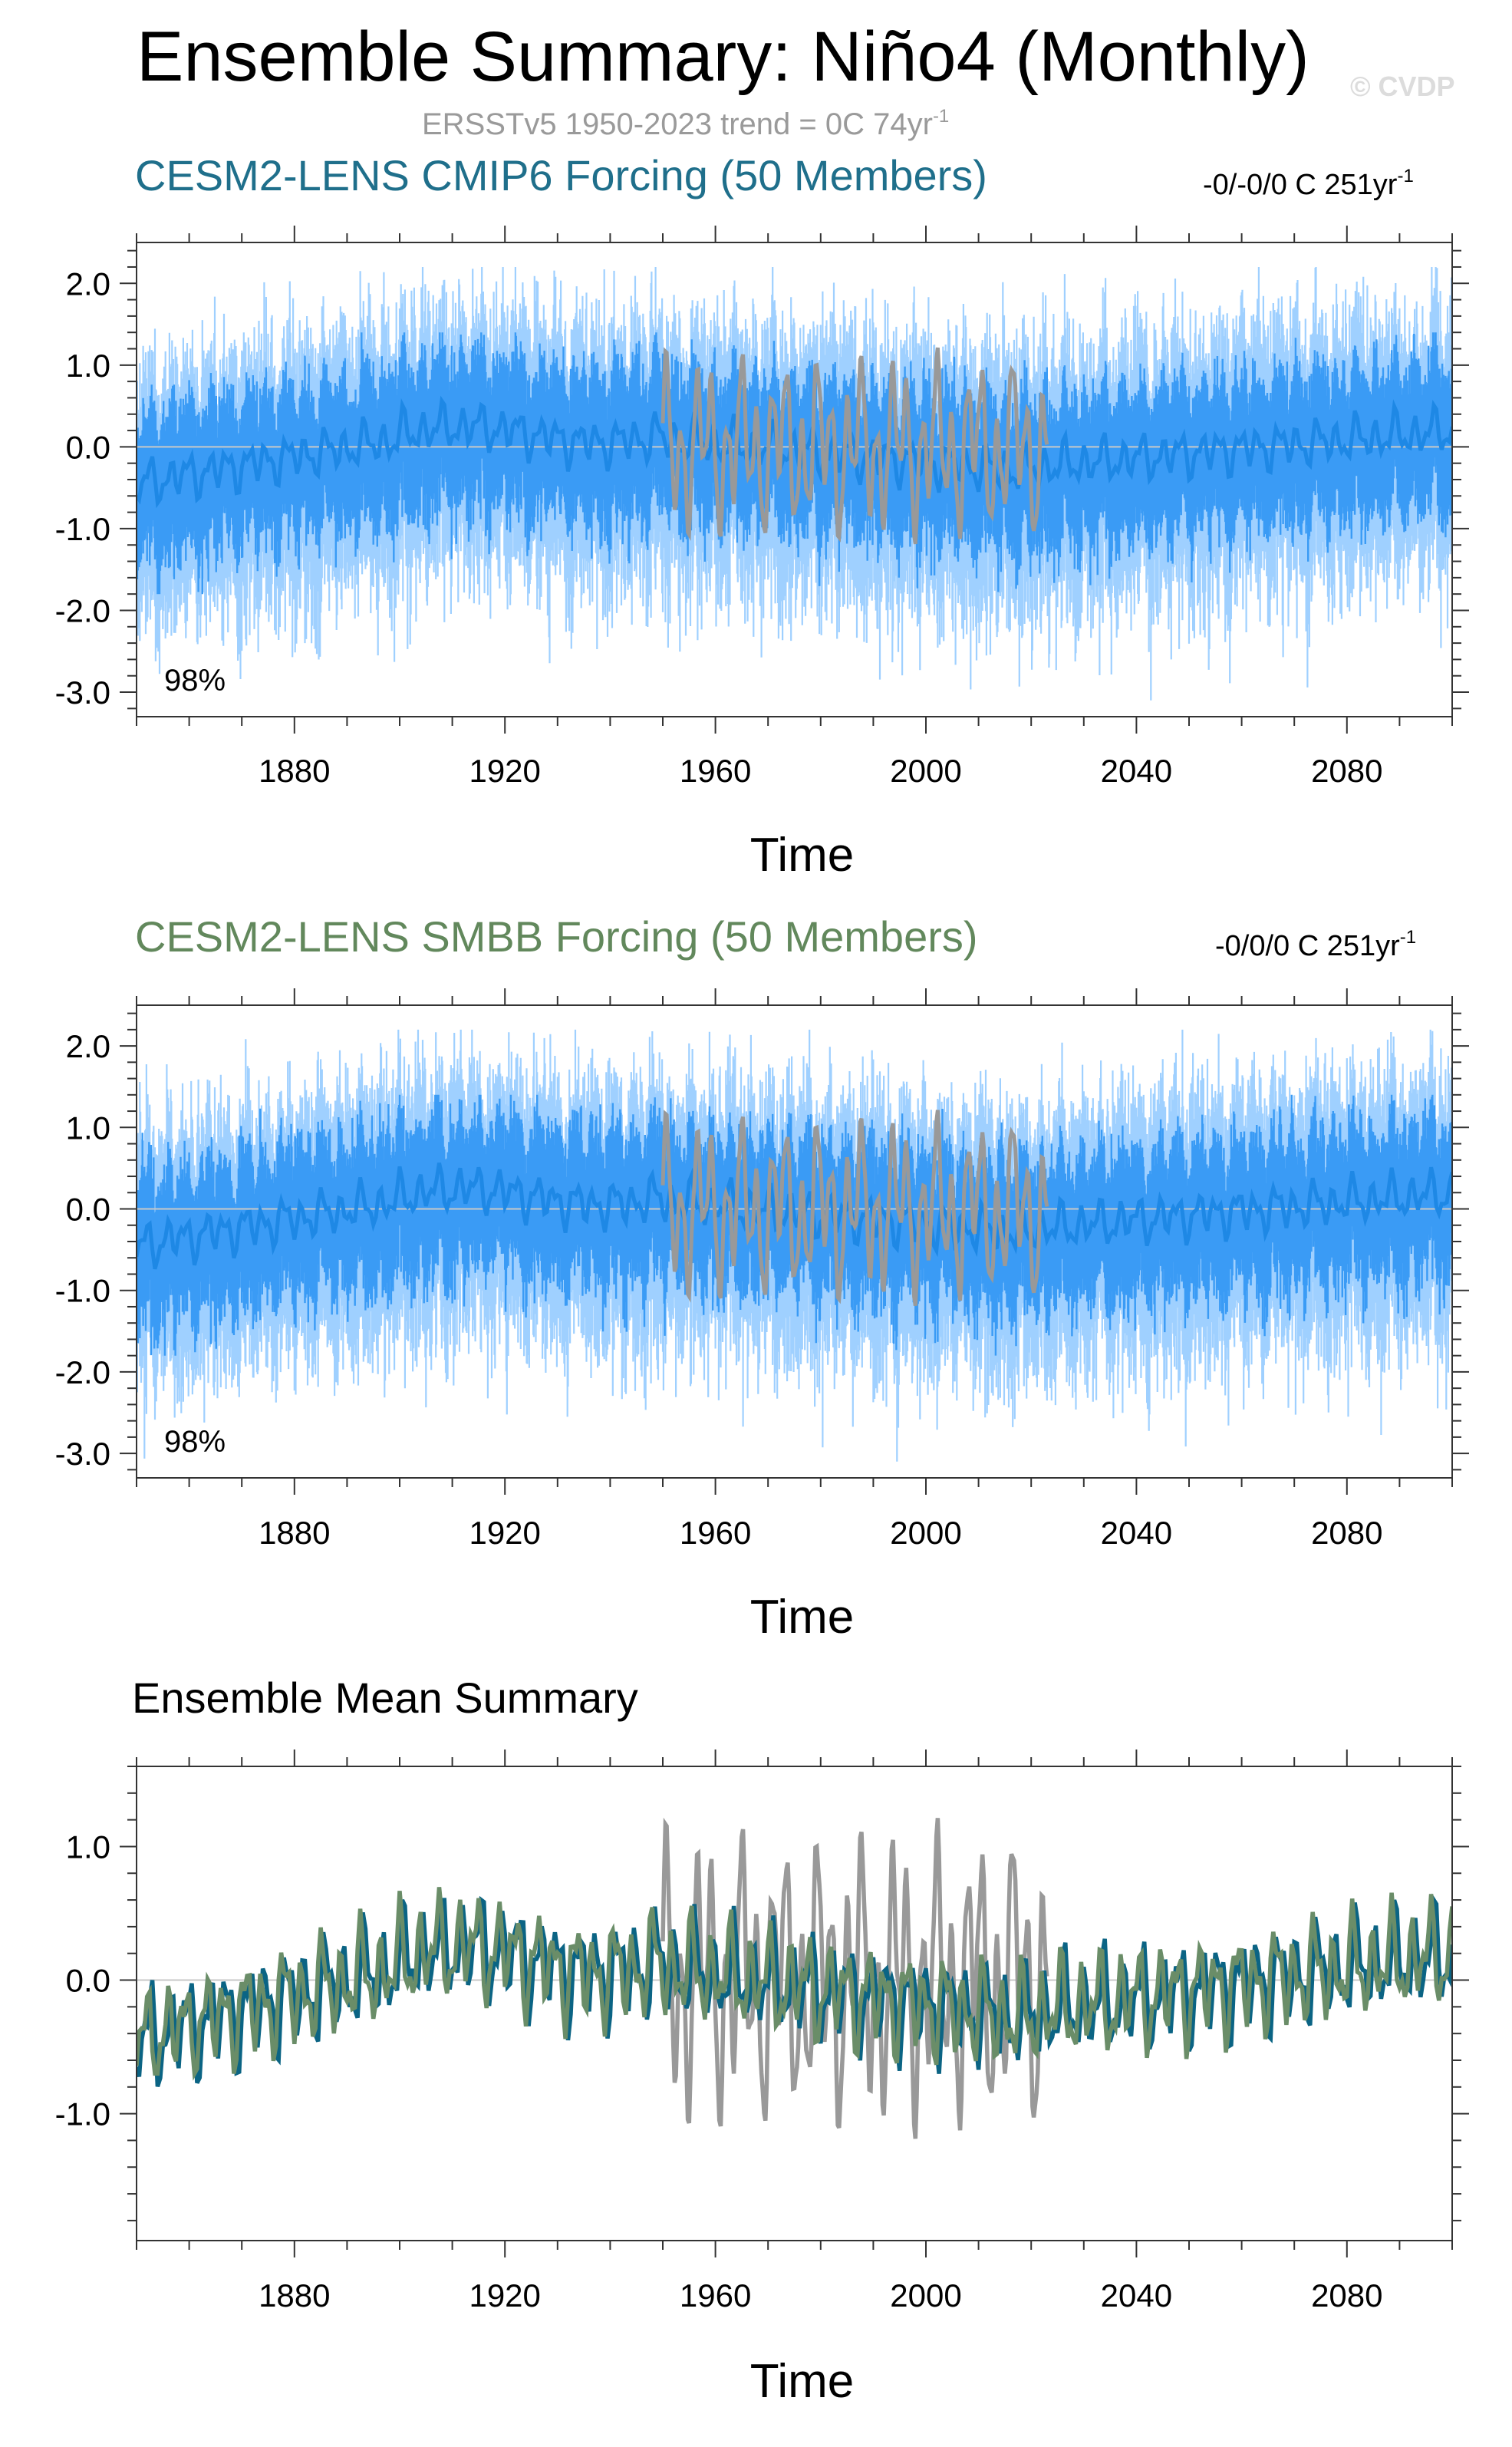  I want to click on figure-title: Ensemble Summary: Niño4 (Monthly), so click(723, 57).